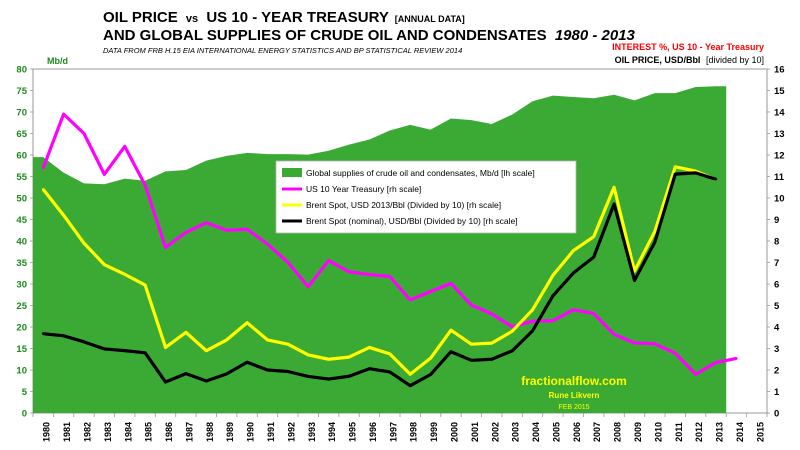  I want to click on x-axis-tick-label: 2012, so click(699, 432).